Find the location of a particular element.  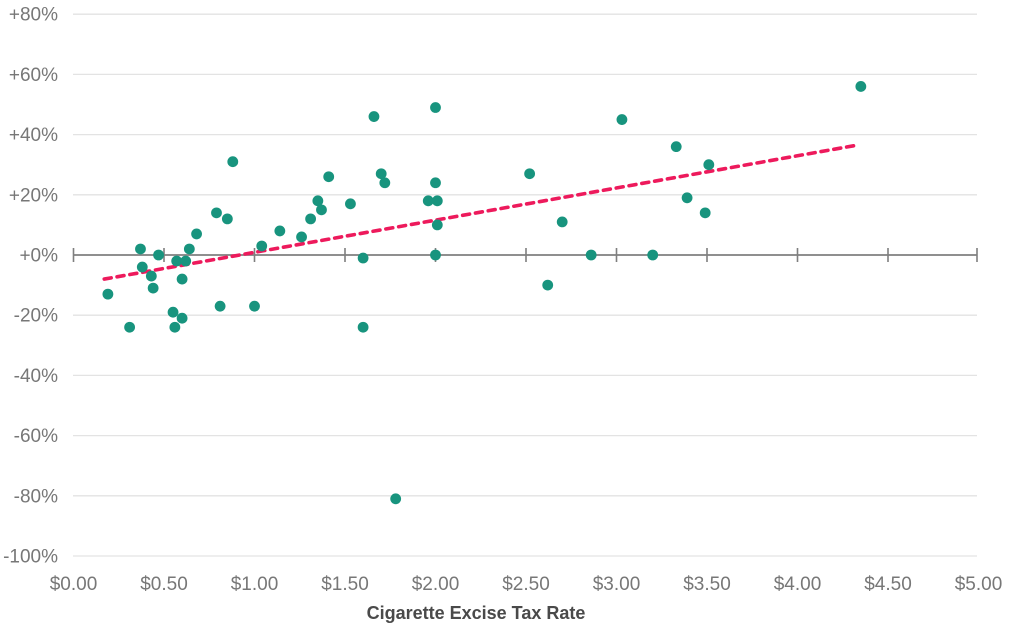

y-tick-label: -100% is located at coordinates (30, 557).